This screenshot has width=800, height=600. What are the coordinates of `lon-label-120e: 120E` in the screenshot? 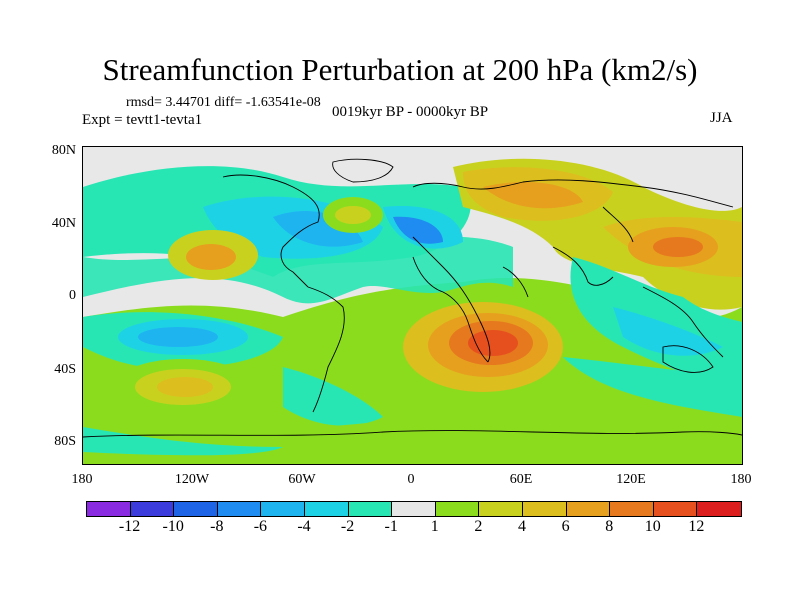 It's located at (631, 479).